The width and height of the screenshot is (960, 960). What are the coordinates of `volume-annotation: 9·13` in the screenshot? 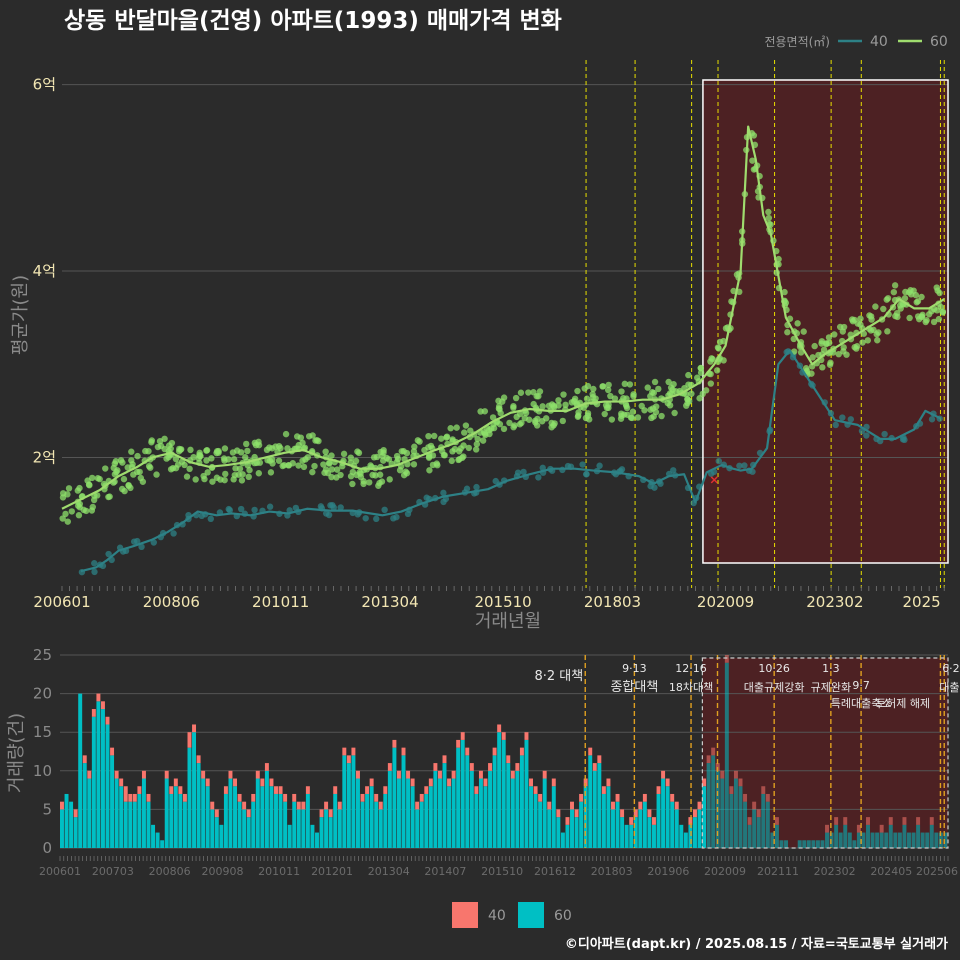 It's located at (634, 668).